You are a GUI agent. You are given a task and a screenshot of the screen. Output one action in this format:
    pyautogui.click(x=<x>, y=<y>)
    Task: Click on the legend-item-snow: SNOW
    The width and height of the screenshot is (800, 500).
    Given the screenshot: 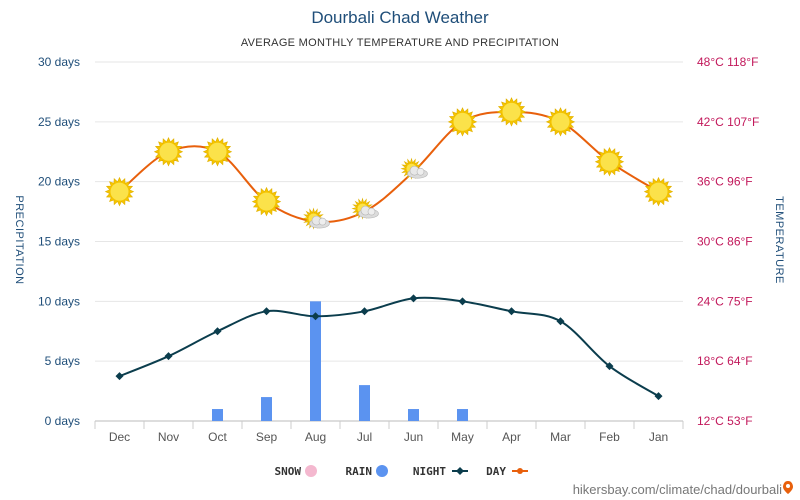 What is the action you would take?
    pyautogui.click(x=296, y=471)
    